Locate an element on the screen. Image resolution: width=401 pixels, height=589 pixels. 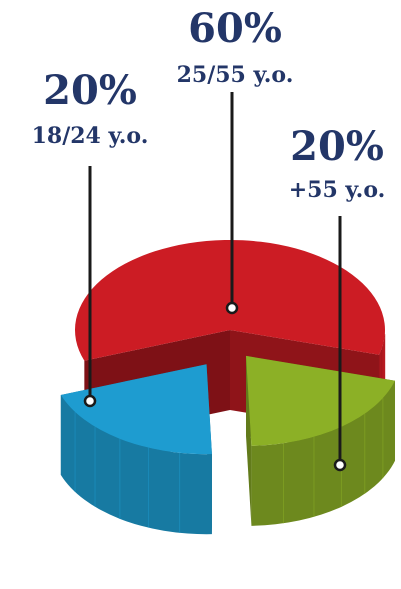
slice-2-age-label: 18/24 y.o. is located at coordinates (90, 136).